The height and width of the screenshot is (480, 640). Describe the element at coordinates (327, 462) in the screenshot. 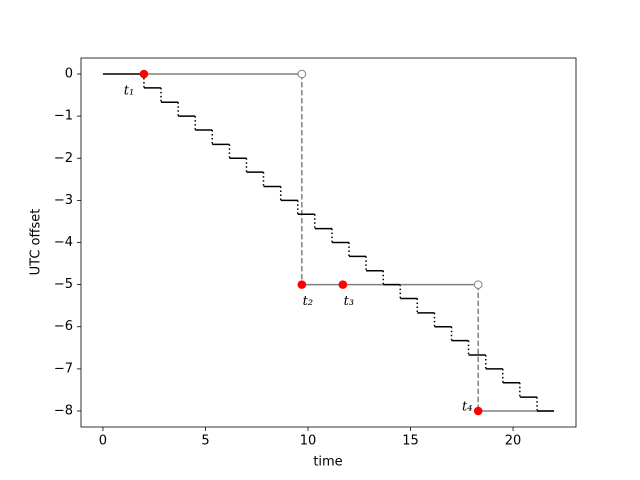

I see `x-axis-label: time` at that location.